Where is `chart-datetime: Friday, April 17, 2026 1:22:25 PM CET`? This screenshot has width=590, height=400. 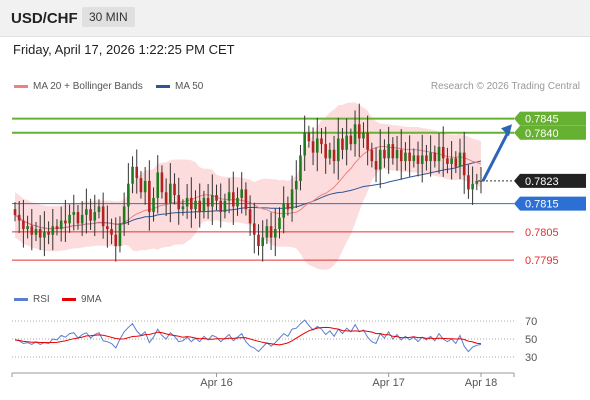
chart-datetime: Friday, April 17, 2026 1:22:25 PM CET is located at coordinates (124, 49).